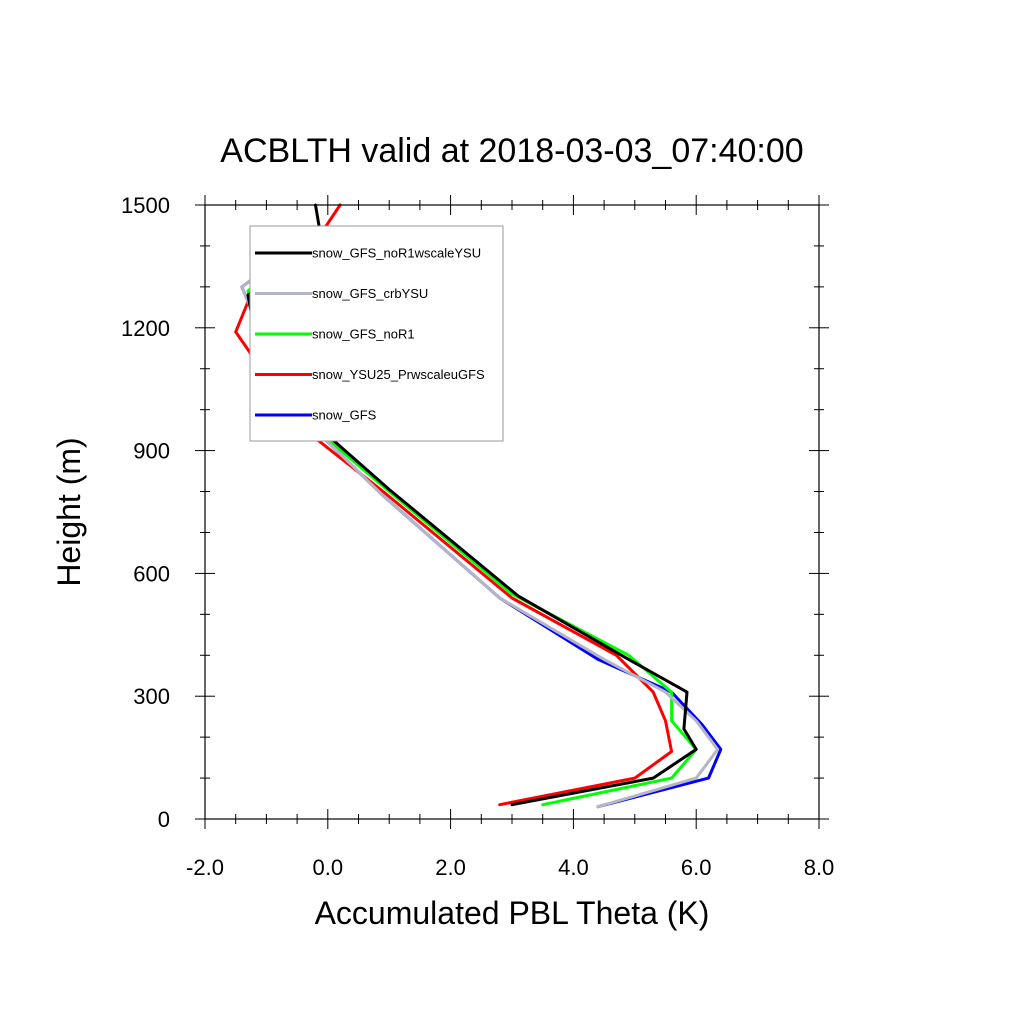  I want to click on x-tick-label: 4.0, so click(573, 867).